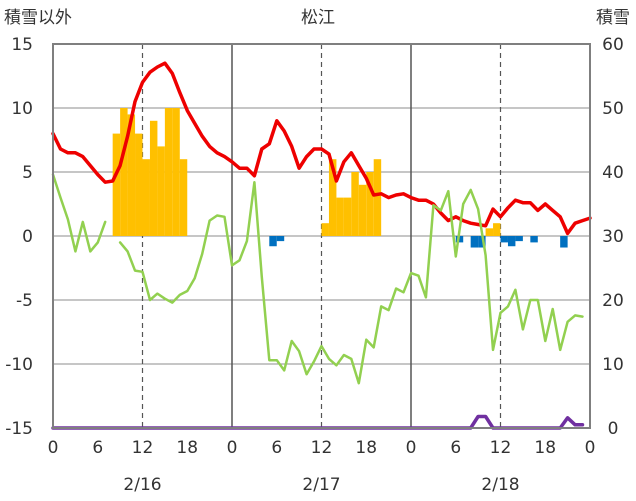 This screenshot has width=636, height=501. Describe the element at coordinates (22, 45) in the screenshot. I see `y-left-tick-label: 15` at that location.